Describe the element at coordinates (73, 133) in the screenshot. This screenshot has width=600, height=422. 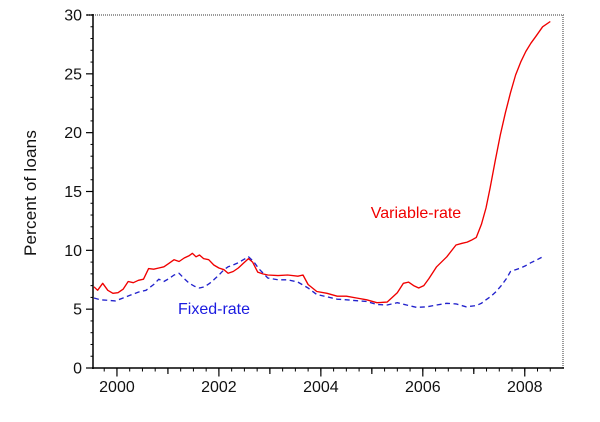
I see `y-tick-label: 20` at that location.